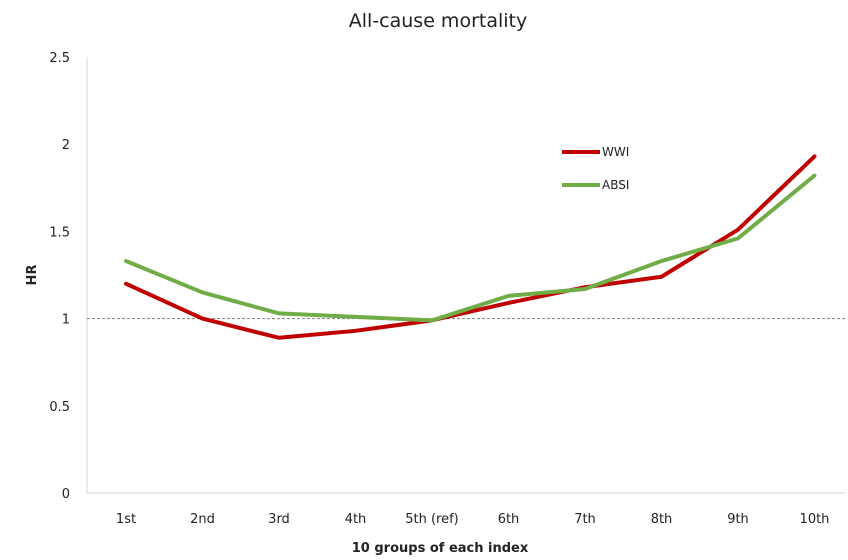 The image size is (848, 560). Describe the element at coordinates (59, 407) in the screenshot. I see `y-tick-label: 0.5` at that location.